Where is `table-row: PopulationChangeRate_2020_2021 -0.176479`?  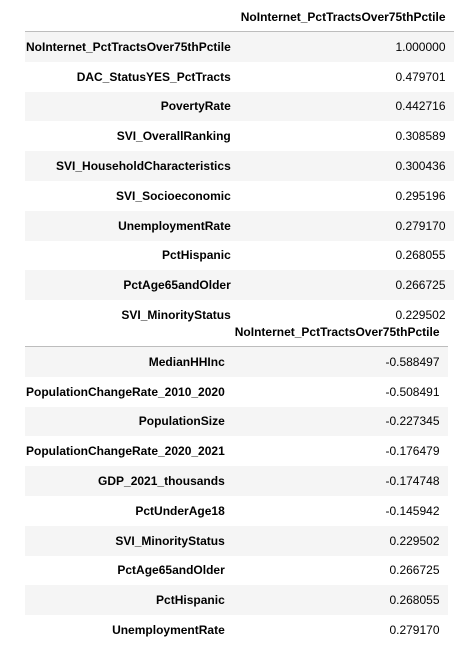 table-row: PopulationChangeRate_2020_2021 -0.176479 is located at coordinates (236, 451).